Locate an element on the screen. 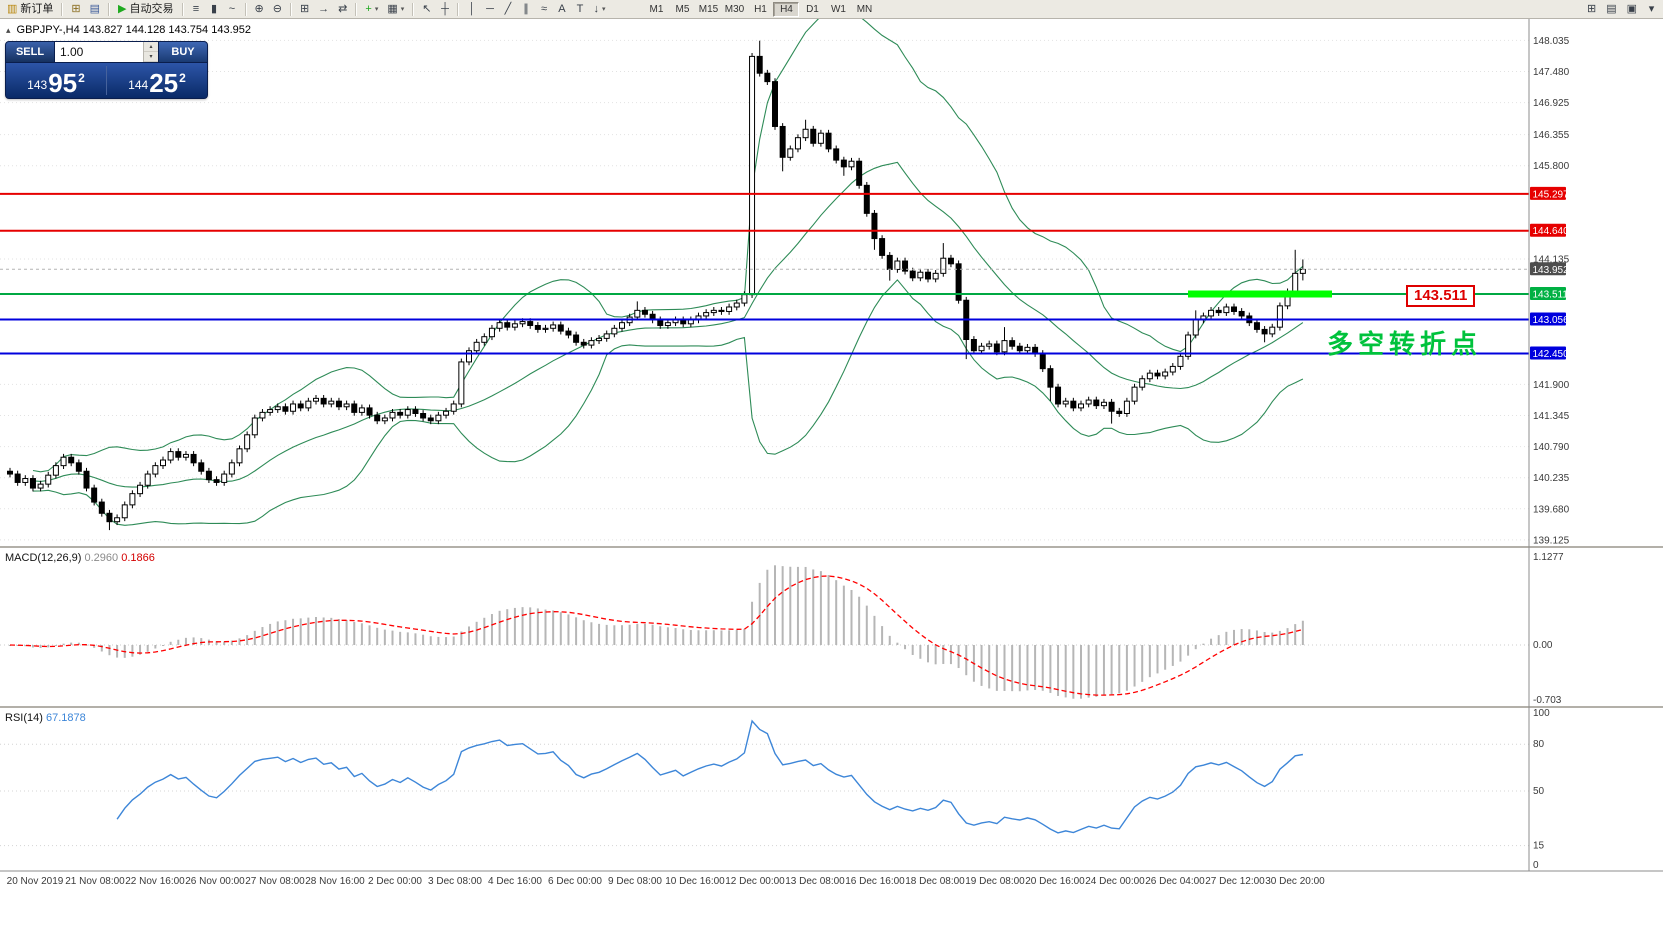  toolbar-group-orders: ▥ 新订单 is located at coordinates (30, 9).